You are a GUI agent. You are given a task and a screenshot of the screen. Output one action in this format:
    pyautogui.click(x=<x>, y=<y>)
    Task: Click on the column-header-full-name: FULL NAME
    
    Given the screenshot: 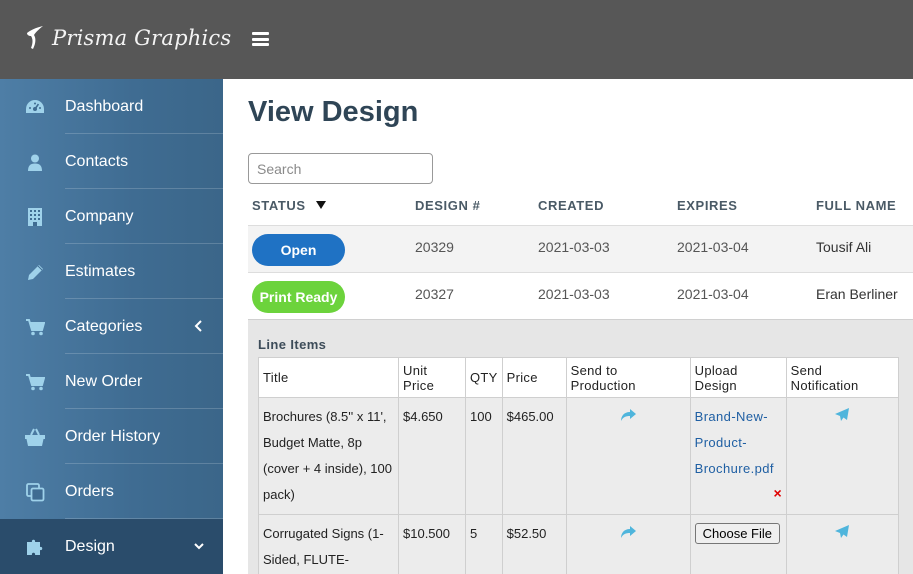 What is the action you would take?
    pyautogui.click(x=856, y=205)
    